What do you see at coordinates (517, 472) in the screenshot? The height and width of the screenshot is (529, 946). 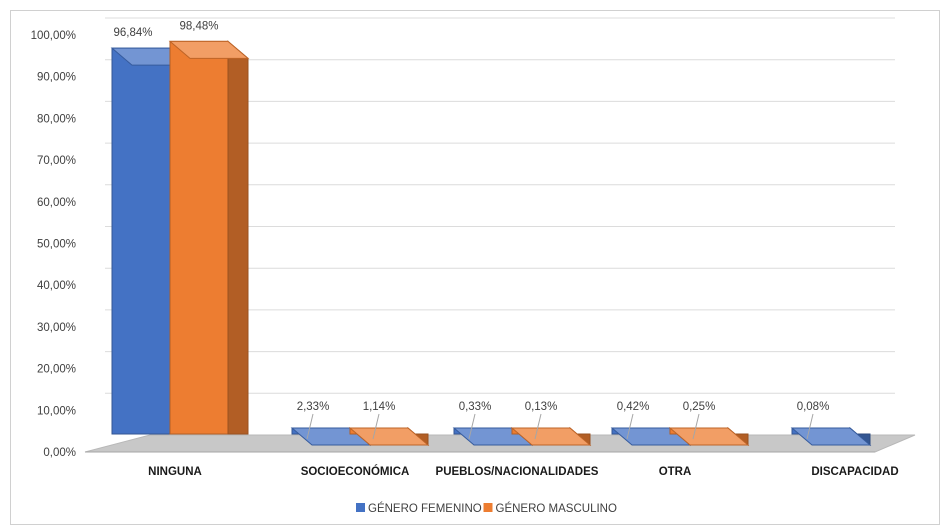 I see `category-label: PUEBLOS/NACIONALIDADES` at bounding box center [517, 472].